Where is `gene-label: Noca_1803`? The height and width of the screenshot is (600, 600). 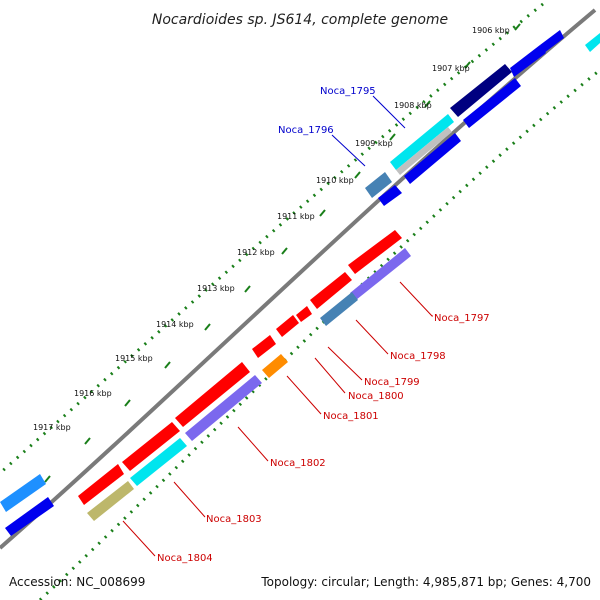
gene-label: Noca_1803 is located at coordinates (234, 519).